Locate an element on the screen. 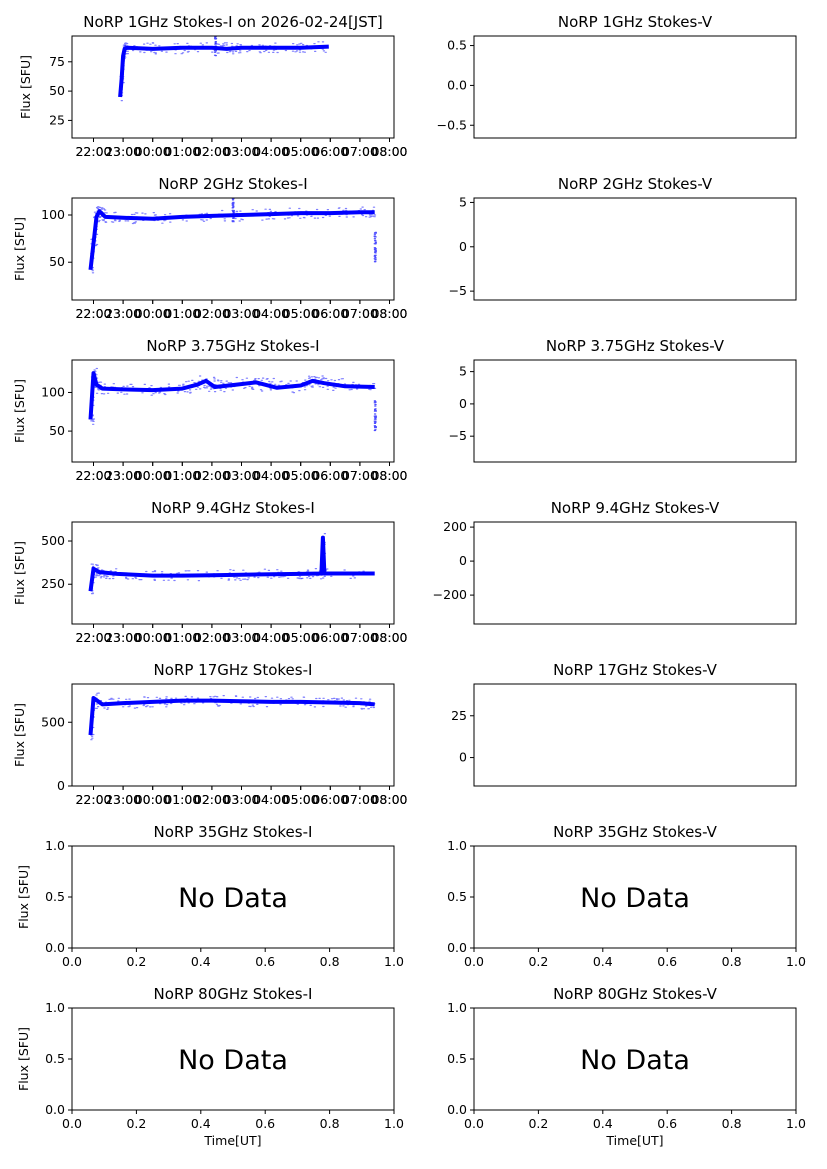  y-tick-label: 5 is located at coordinates (463, 201).